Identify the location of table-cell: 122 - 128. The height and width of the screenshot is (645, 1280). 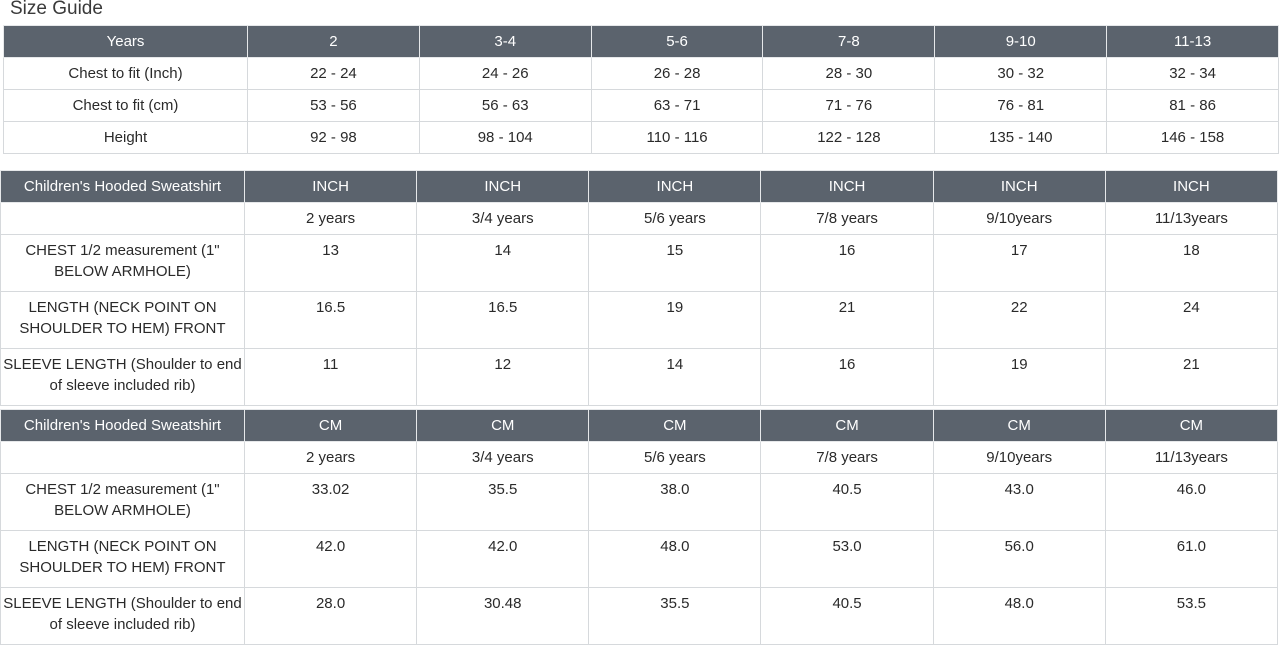
(849, 137).